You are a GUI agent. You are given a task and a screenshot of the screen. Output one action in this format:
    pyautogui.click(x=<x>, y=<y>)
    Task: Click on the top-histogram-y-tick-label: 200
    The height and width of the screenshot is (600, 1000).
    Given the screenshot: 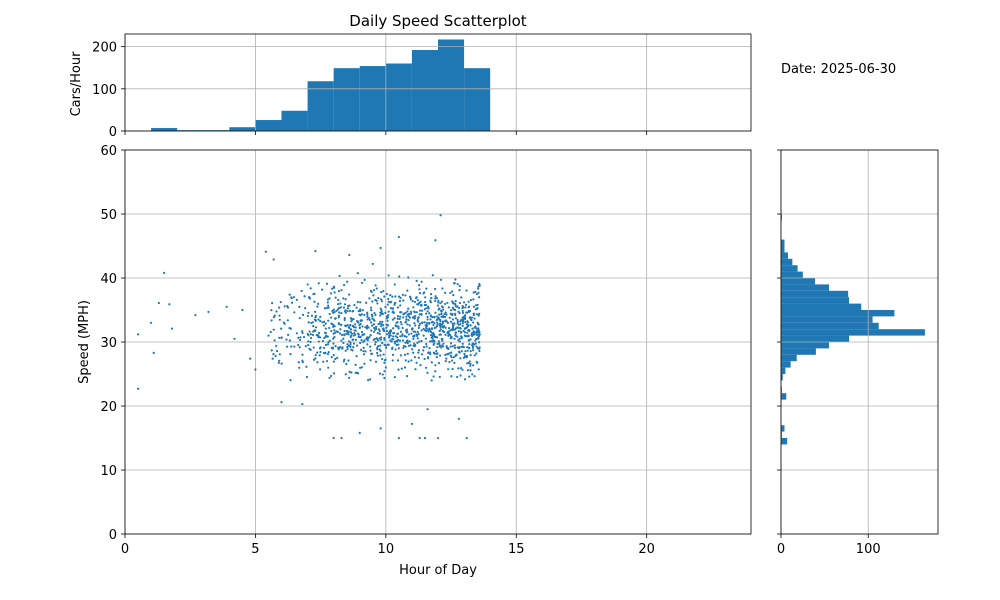 What is the action you would take?
    pyautogui.click(x=104, y=48)
    